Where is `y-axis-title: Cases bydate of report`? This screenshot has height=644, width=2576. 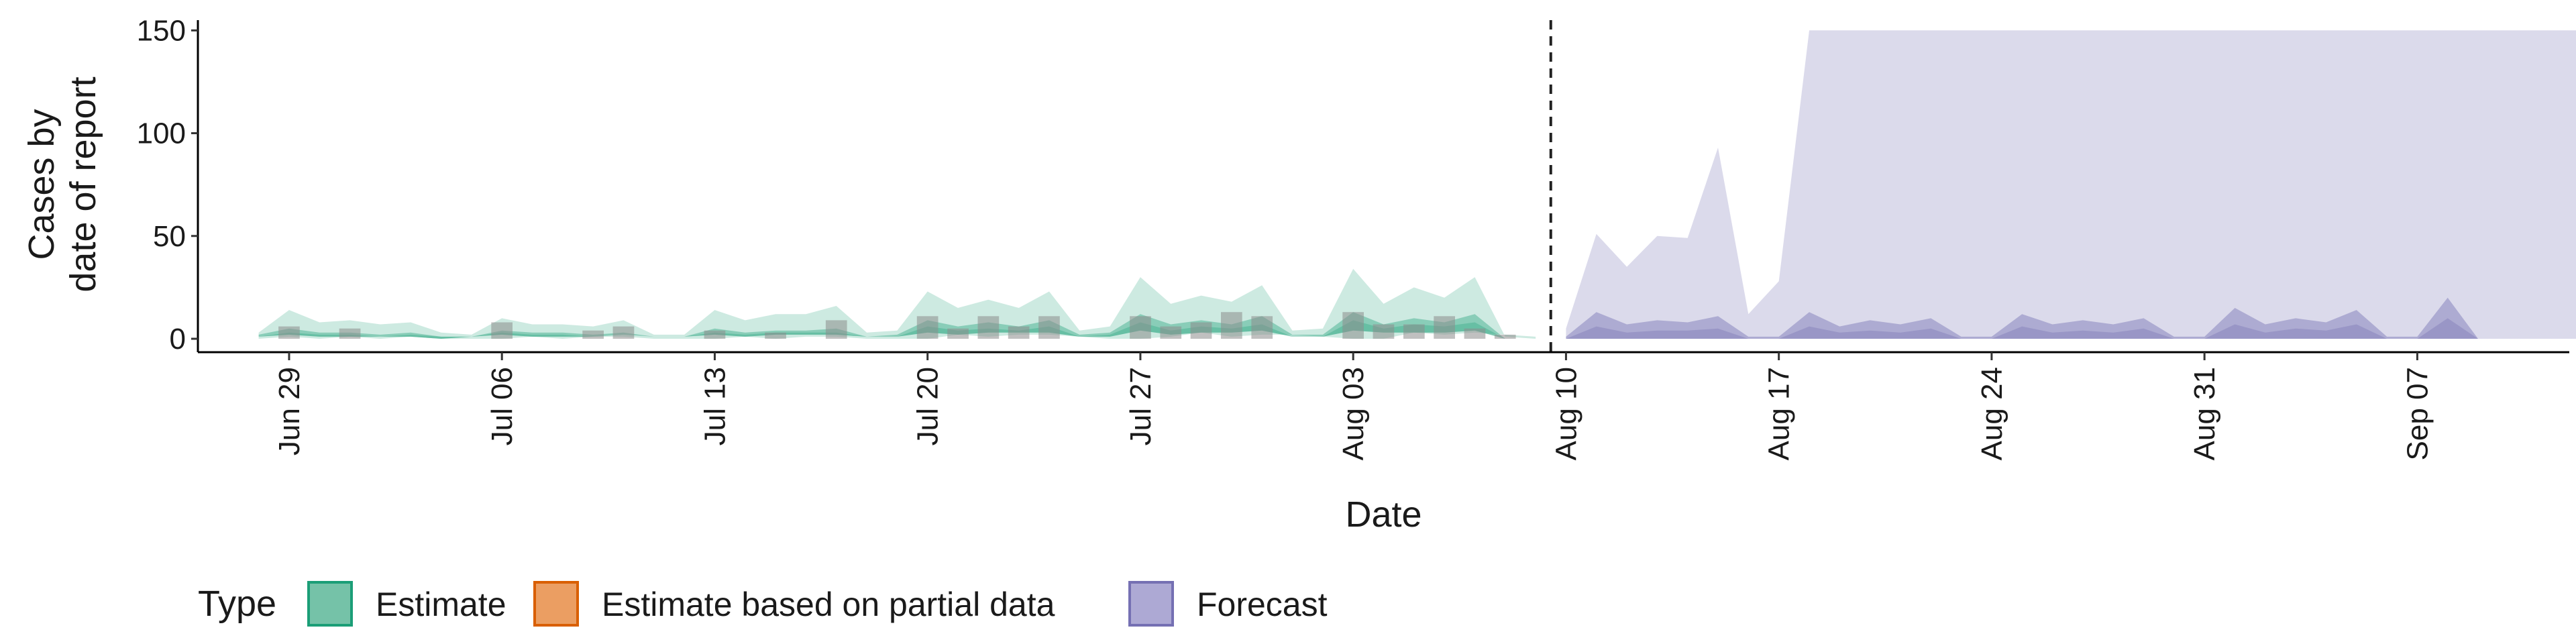
y-axis-title: Cases bydate of report is located at coordinates (62, 184).